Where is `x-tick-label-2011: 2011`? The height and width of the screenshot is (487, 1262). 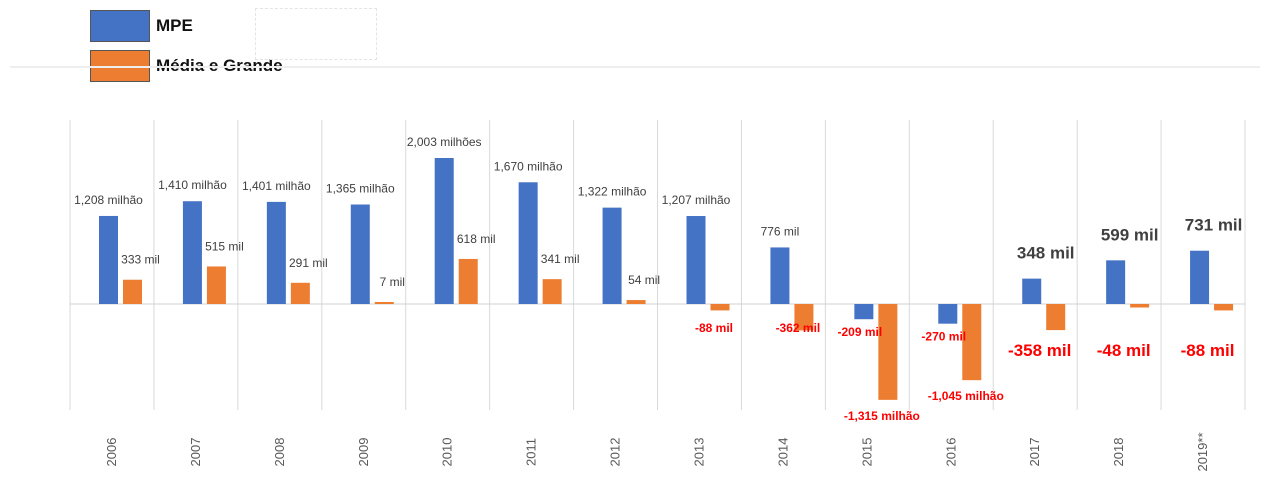
x-tick-label-2011: 2011 is located at coordinates (531, 452).